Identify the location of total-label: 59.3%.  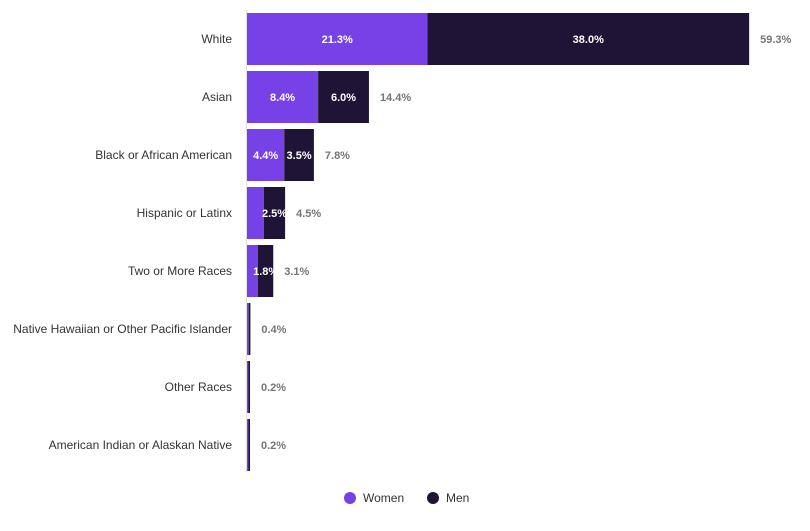
(775, 40).